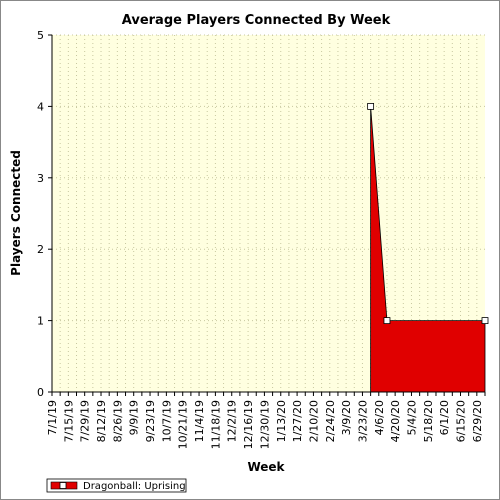 Image resolution: width=500 pixels, height=500 pixels. I want to click on x-tick-label: 1/27/20, so click(297, 421).